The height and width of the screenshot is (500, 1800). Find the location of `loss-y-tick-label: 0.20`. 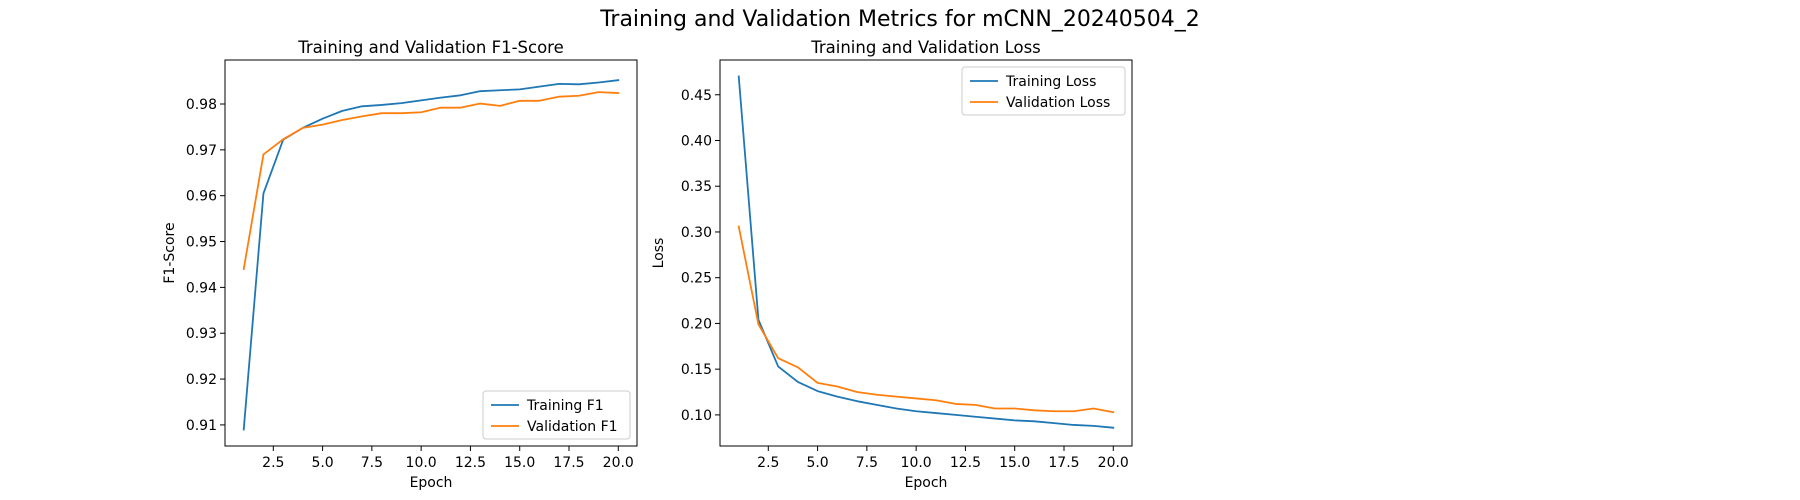

loss-y-tick-label: 0.20 is located at coordinates (696, 324).